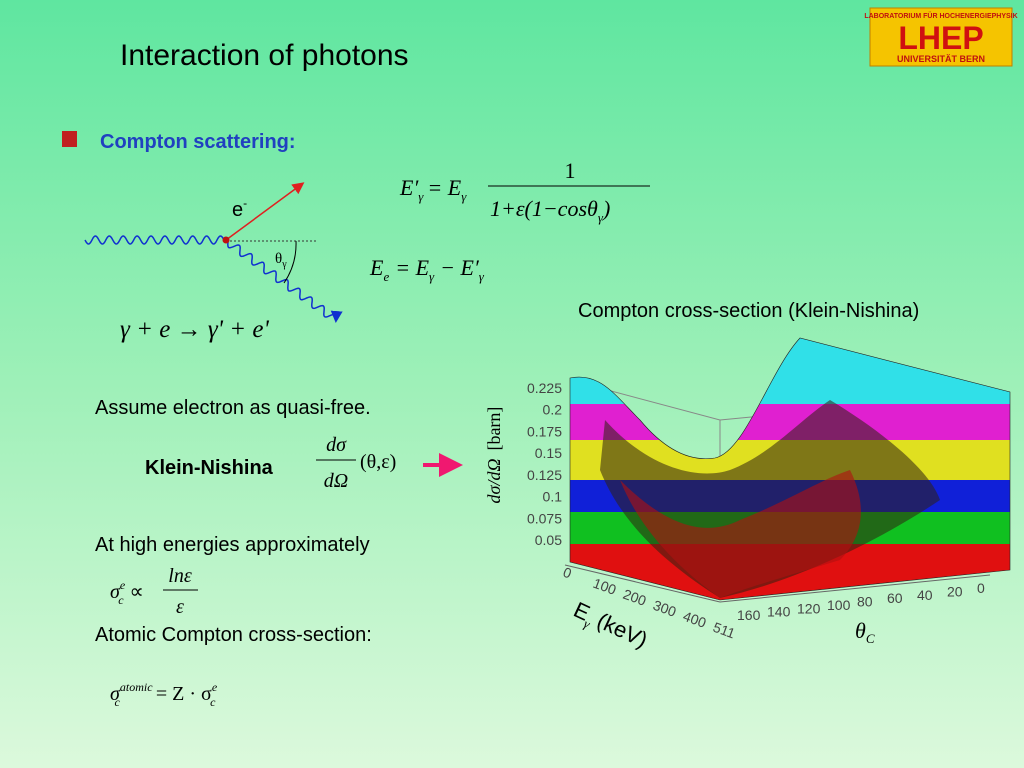  I want to click on angle-label: θγ, so click(281, 260).